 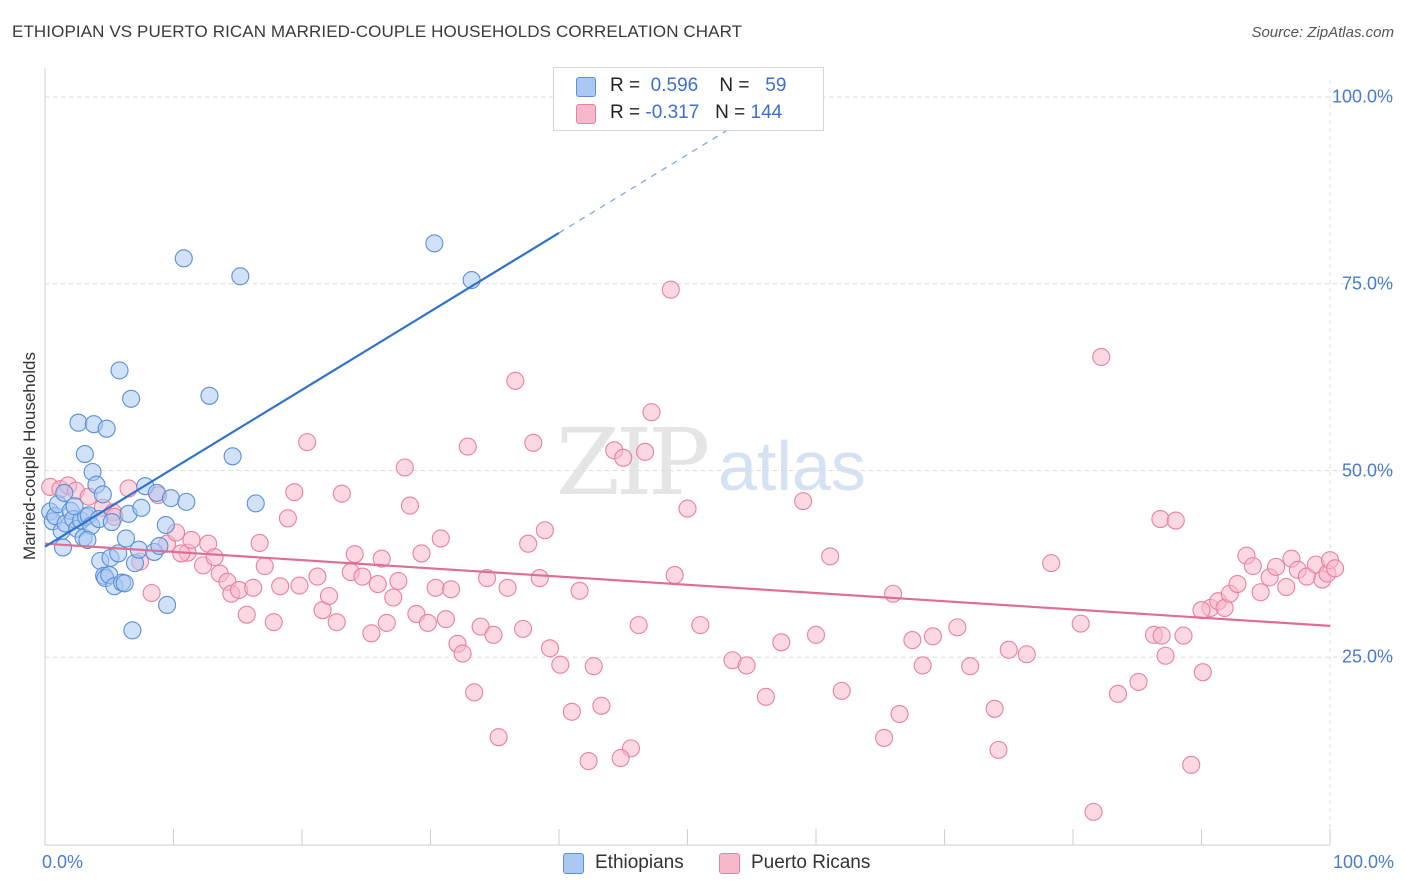 What do you see at coordinates (674, 85) in the screenshot?
I see `ethiopians-r-value: 0.596` at bounding box center [674, 85].